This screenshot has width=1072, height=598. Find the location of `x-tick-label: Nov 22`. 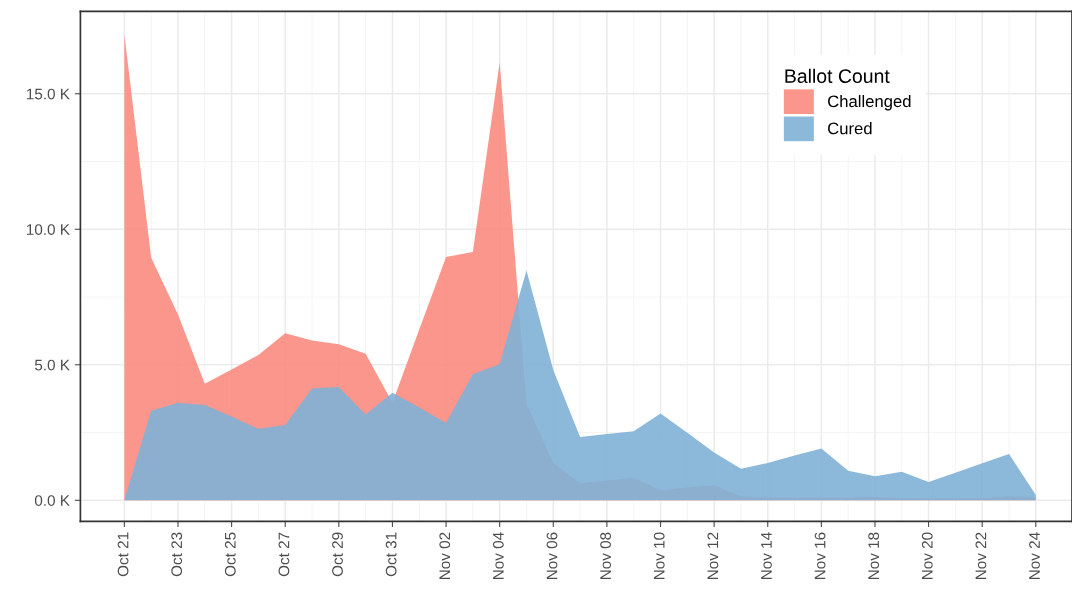

x-tick-label: Nov 22 is located at coordinates (981, 556).